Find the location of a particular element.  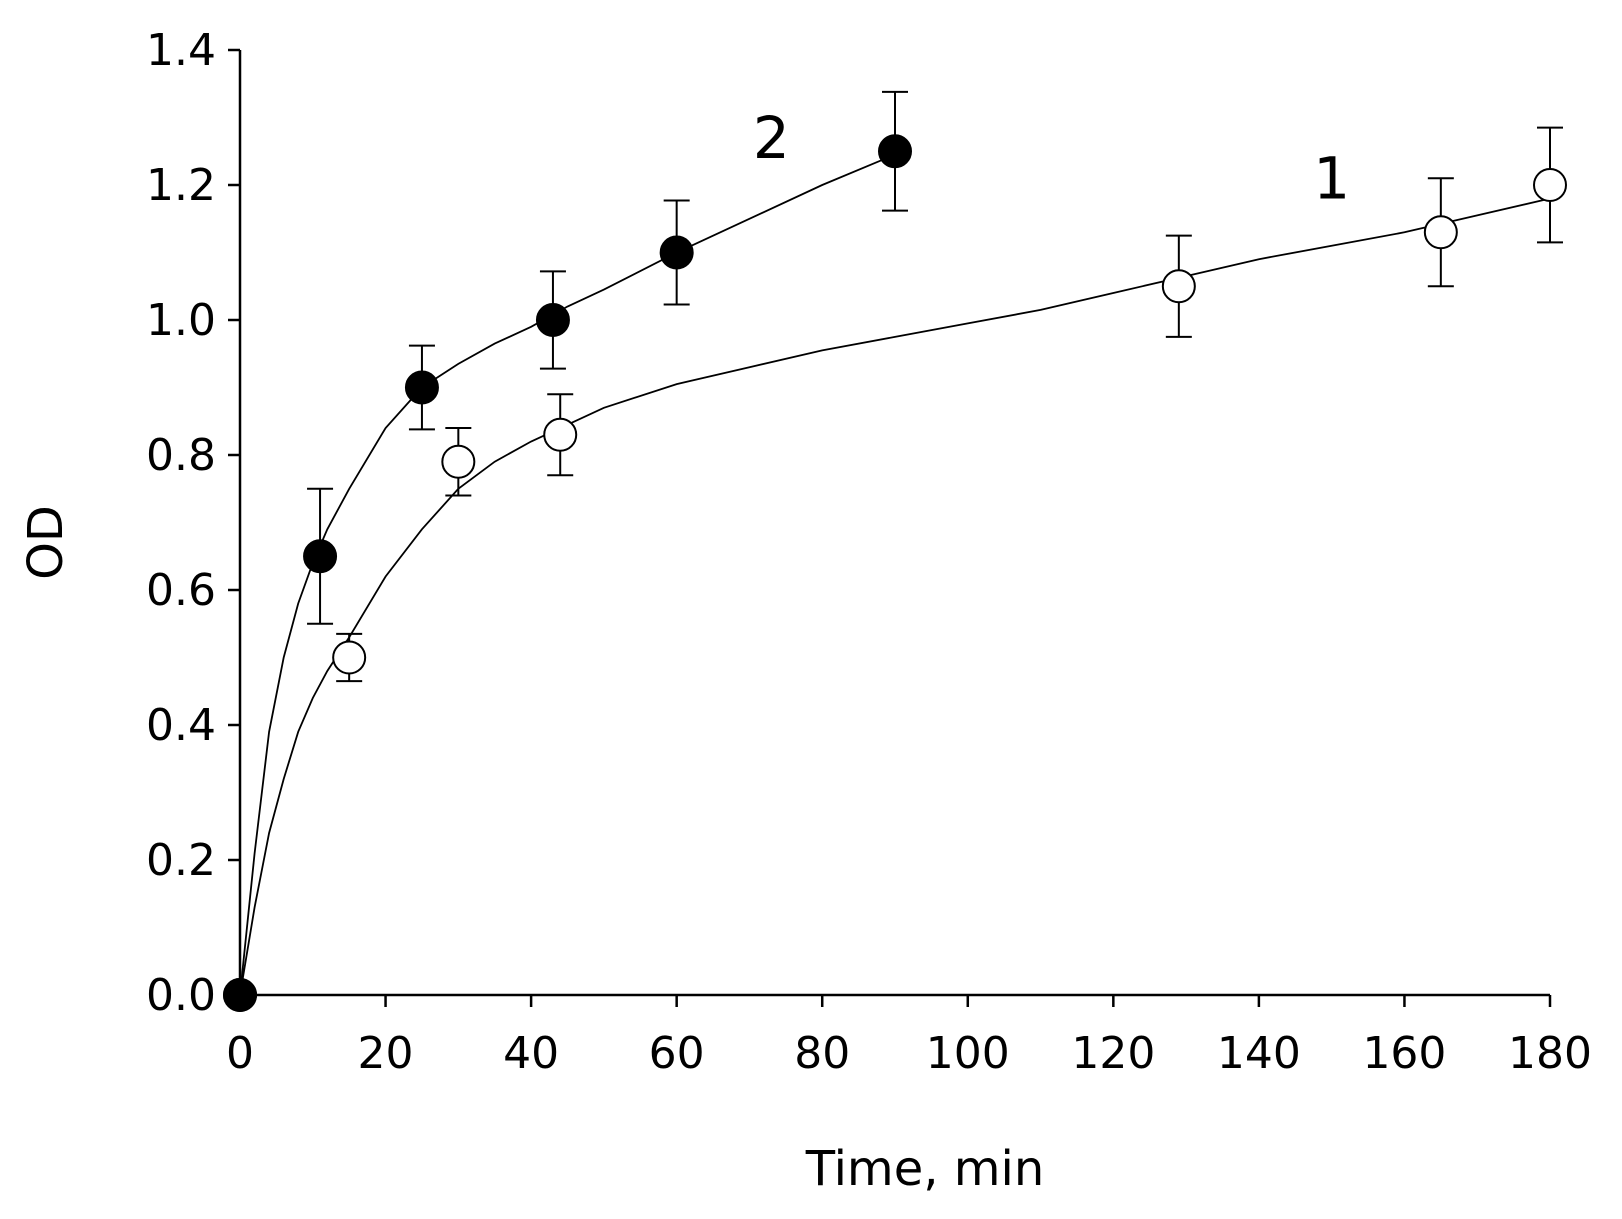

y-tick-label: 1.0 is located at coordinates (181, 320).